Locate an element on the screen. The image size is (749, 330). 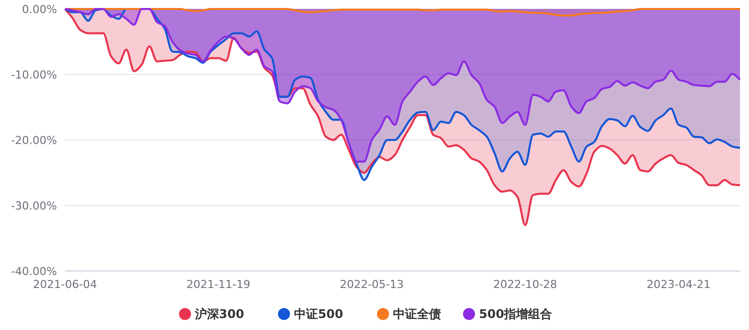
x-tick-label: 2023-04-21 is located at coordinates (678, 284).